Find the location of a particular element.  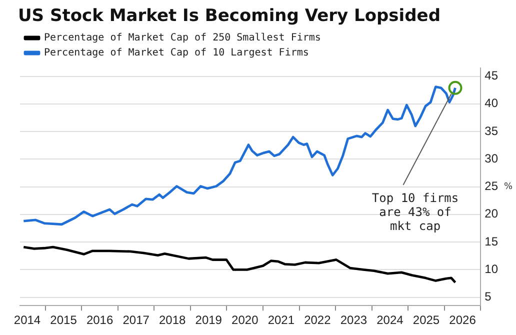

y-tick-label: 20 is located at coordinates (491, 213).